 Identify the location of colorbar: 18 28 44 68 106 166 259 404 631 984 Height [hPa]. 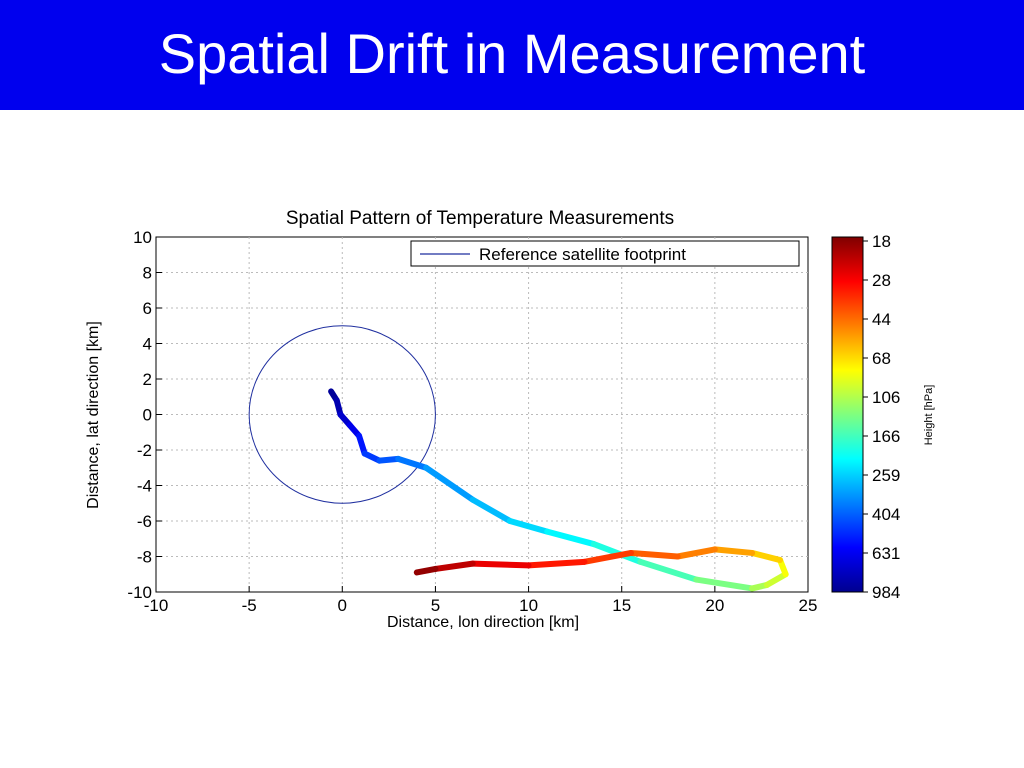
(883, 417).